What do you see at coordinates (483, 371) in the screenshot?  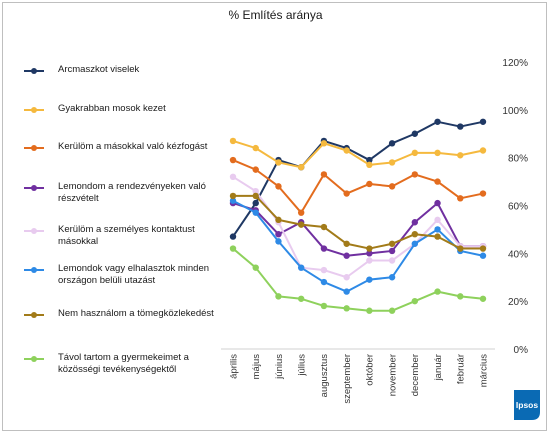 I see `x-tick-label: március` at bounding box center [483, 371].